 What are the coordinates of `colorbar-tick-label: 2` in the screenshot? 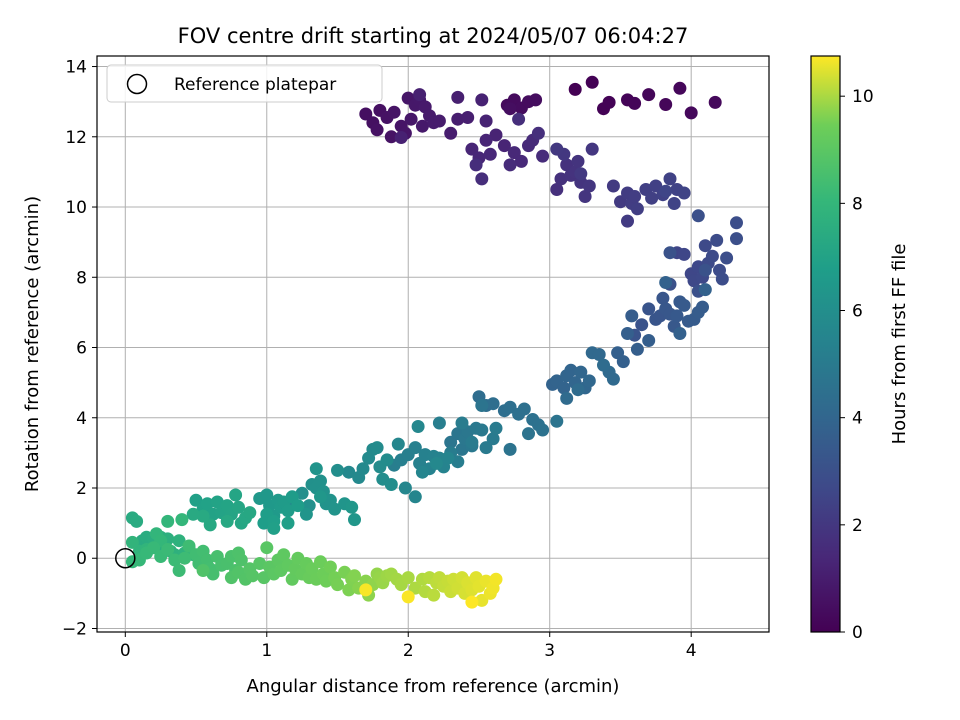 It's located at (857, 526).